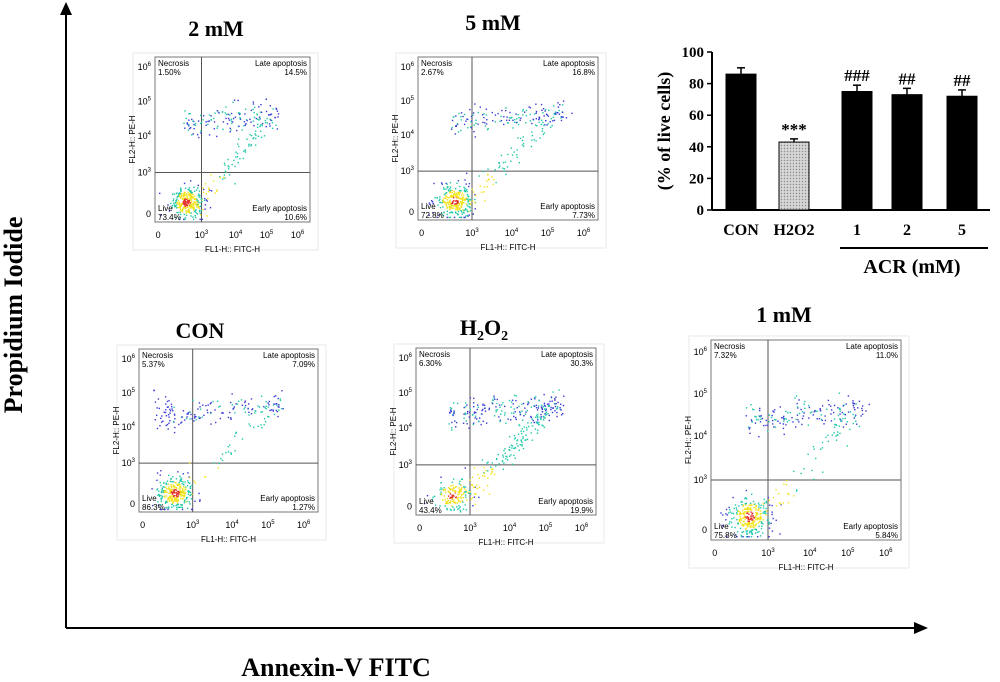  What do you see at coordinates (432, 215) in the screenshot?
I see `quadrant-live-value: 72.8%` at bounding box center [432, 215].